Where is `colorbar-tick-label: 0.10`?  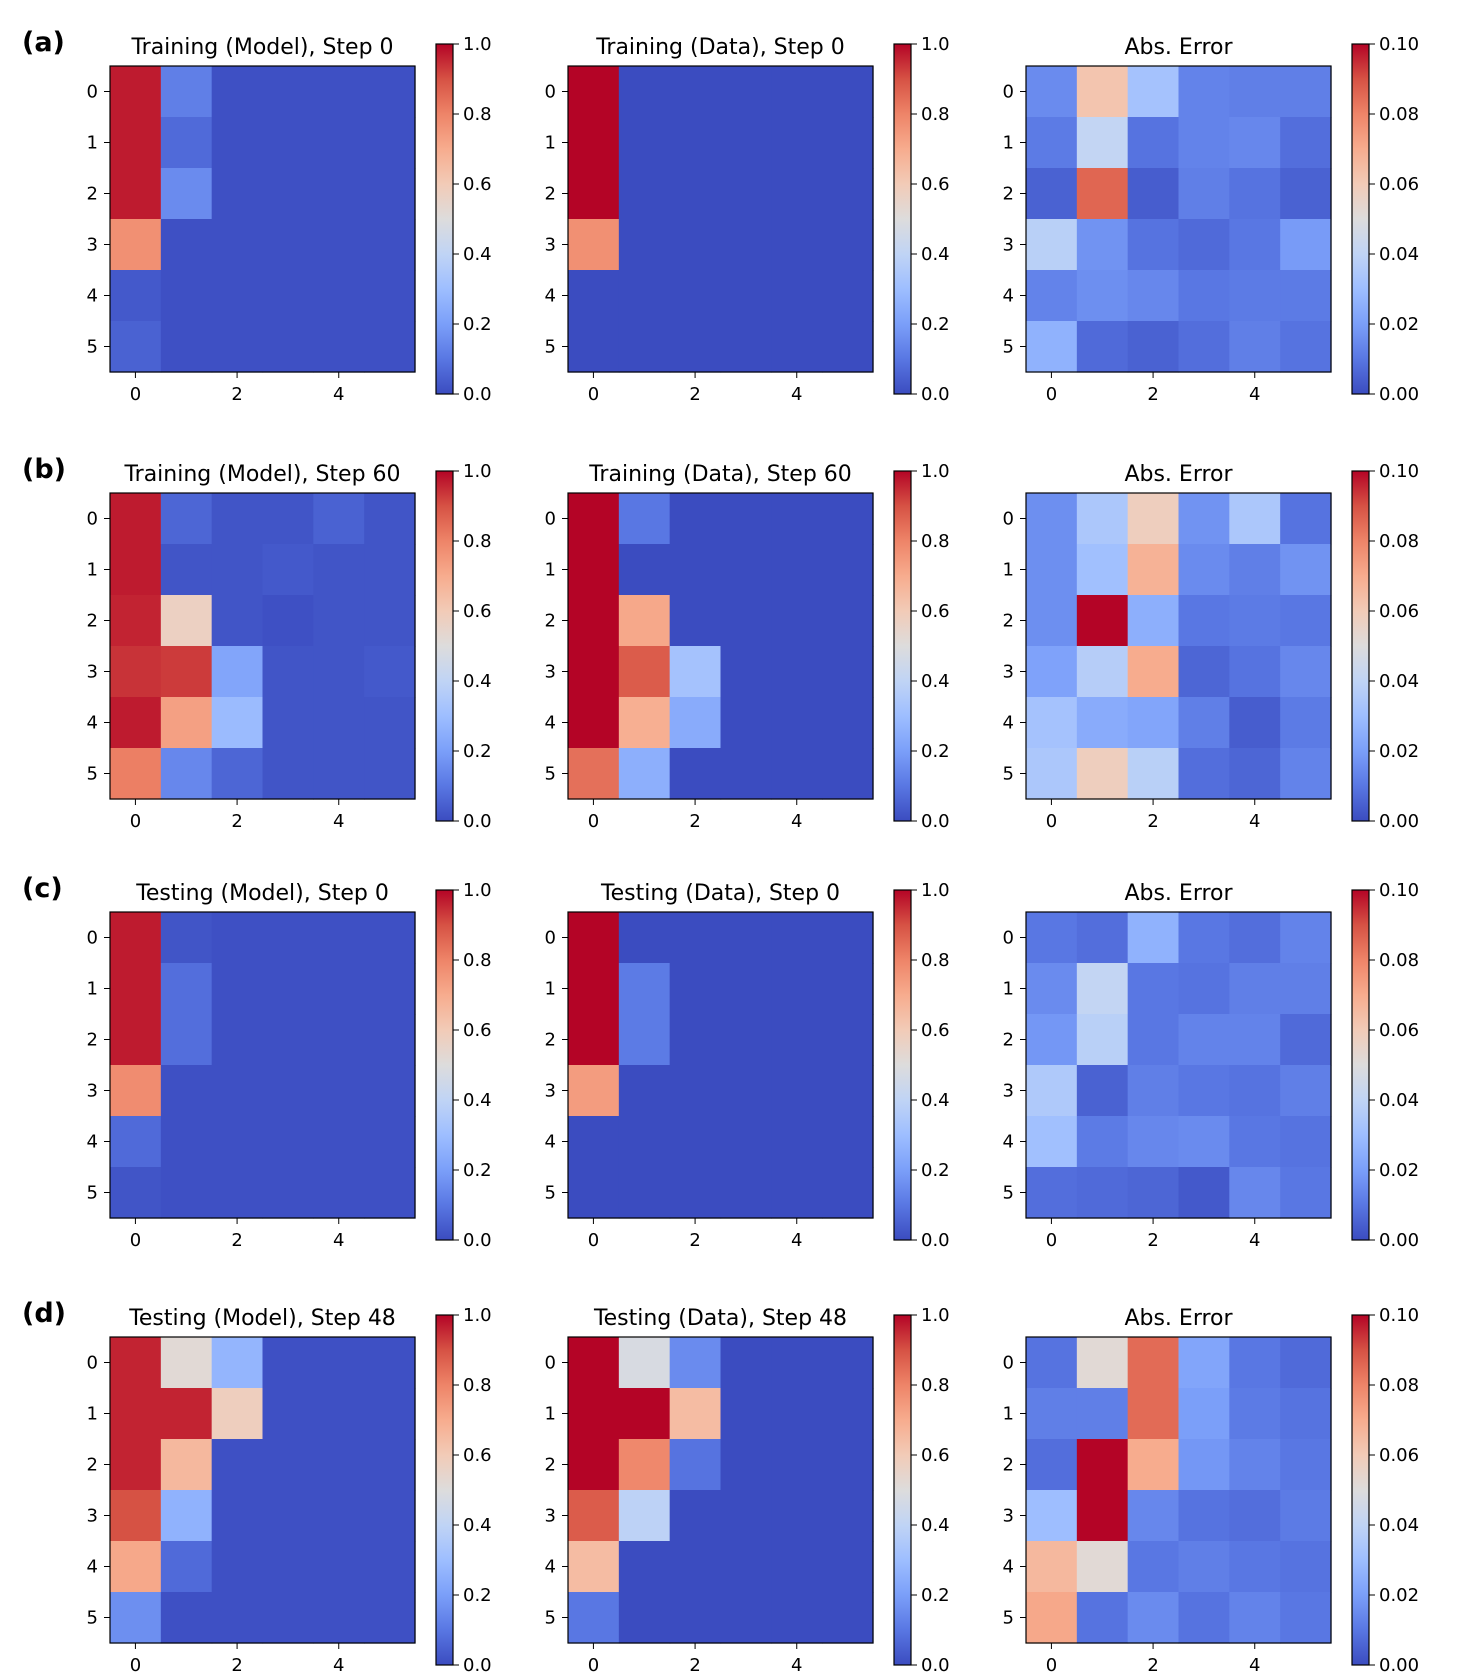 colorbar-tick-label: 0.10 is located at coordinates (1399, 44).